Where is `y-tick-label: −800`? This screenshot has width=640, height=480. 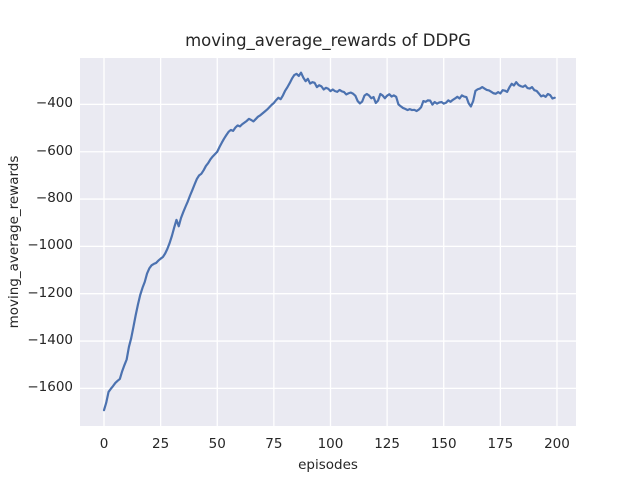 y-tick-label: −800 is located at coordinates (54, 198).